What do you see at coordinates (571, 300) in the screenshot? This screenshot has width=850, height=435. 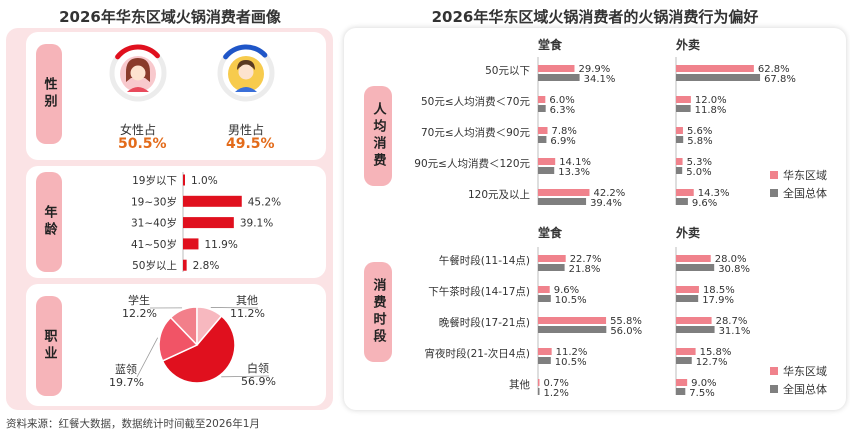 I see `bar-national-value: 10.5%` at bounding box center [571, 300].